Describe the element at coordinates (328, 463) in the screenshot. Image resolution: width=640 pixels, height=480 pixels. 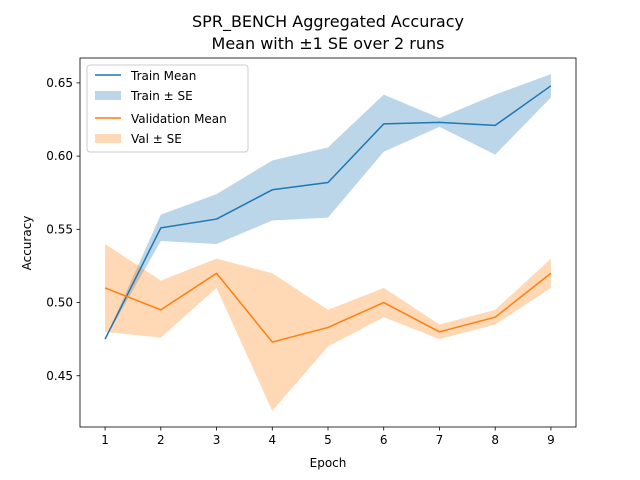
I see `x-axis-label: Epoch` at that location.